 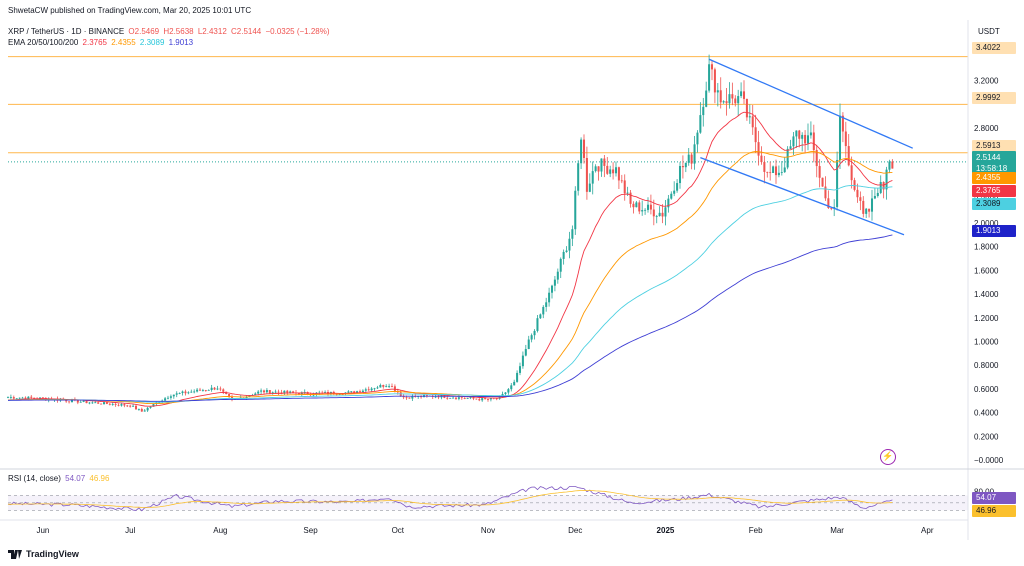 I want to click on ema20-tag: 2.3765, so click(x=994, y=191).